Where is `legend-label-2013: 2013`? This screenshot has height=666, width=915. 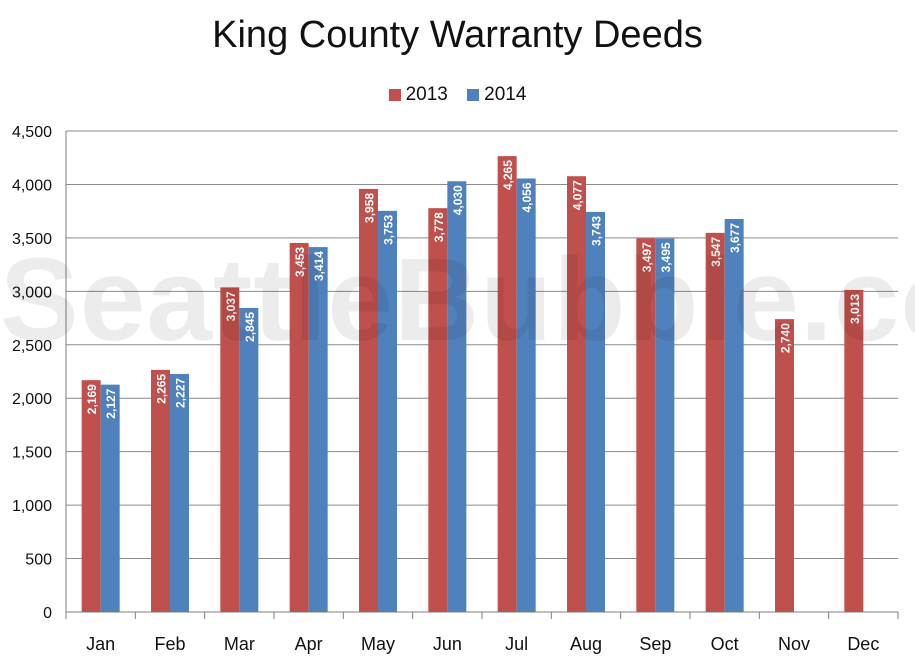 legend-label-2013: 2013 is located at coordinates (426, 94).